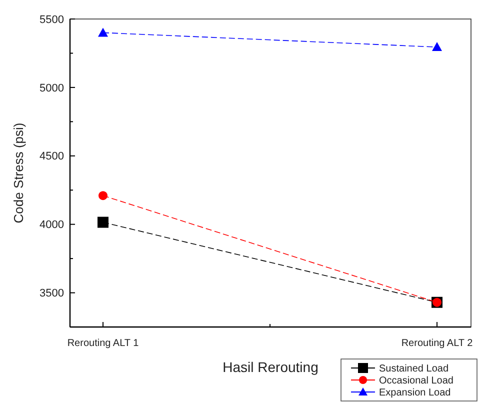 This screenshot has height=403, width=479. I want to click on y-axis-title: Code Stress (psi), so click(18, 173).